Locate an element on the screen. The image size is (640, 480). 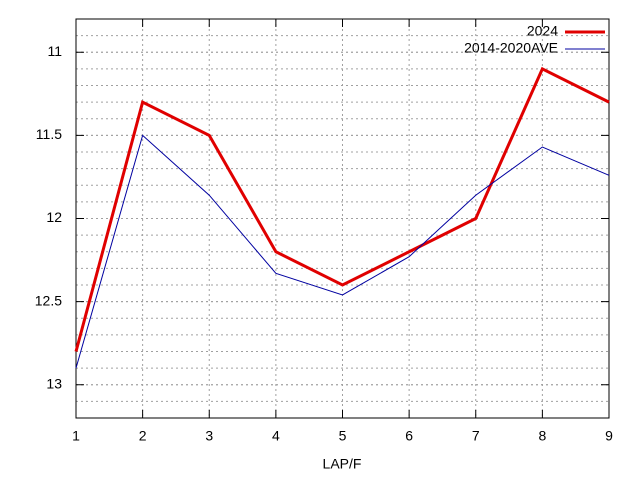
x-axis-label: LAP/F is located at coordinates (342, 464).